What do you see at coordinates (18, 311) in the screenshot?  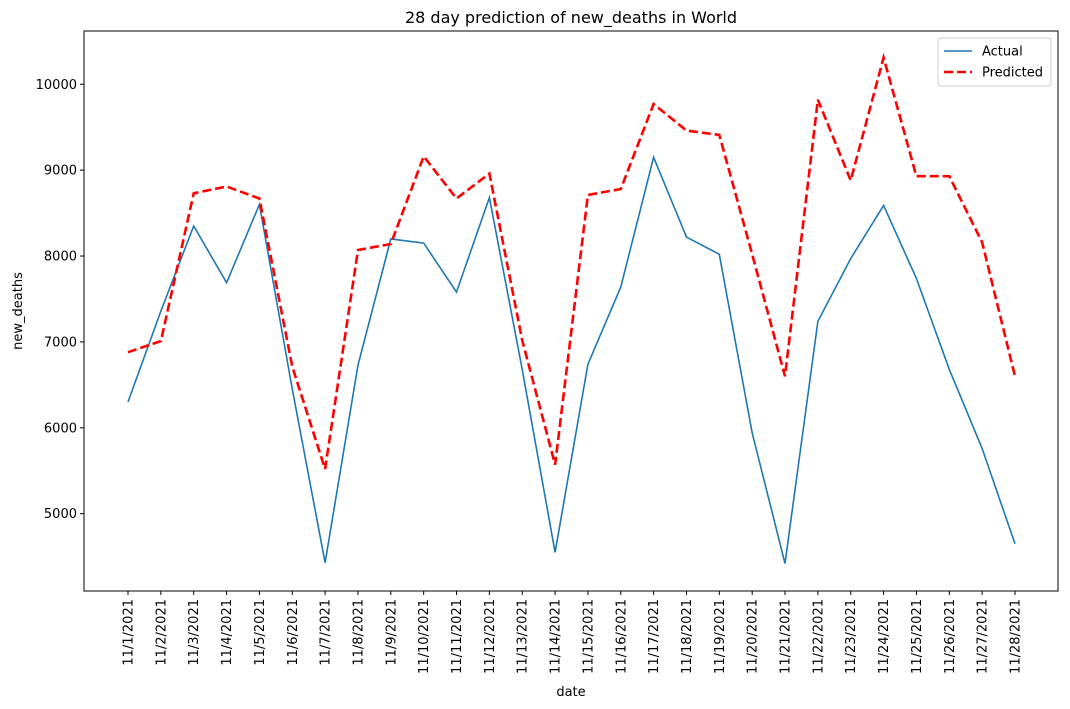 I see `y-axis-label: new_deaths` at bounding box center [18, 311].